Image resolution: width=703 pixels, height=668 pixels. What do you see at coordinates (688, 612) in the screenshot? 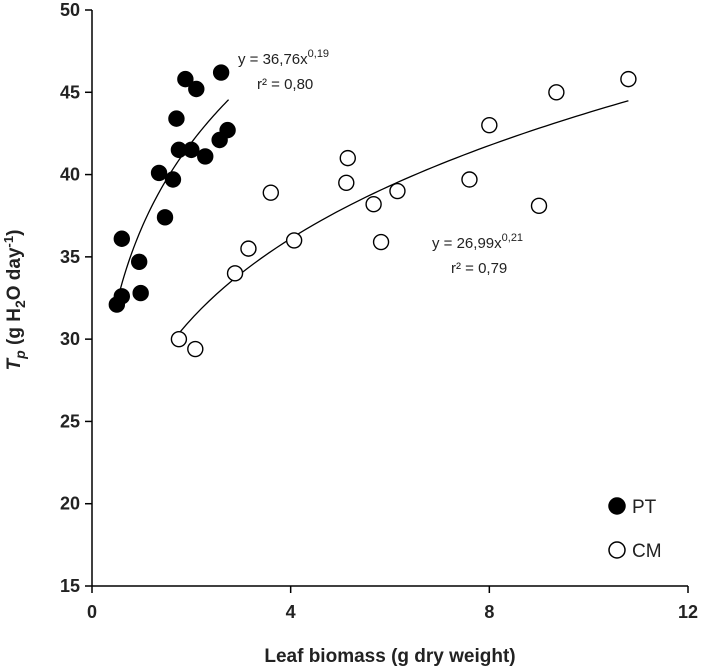
I see `x-tick-label: 12` at bounding box center [688, 612].